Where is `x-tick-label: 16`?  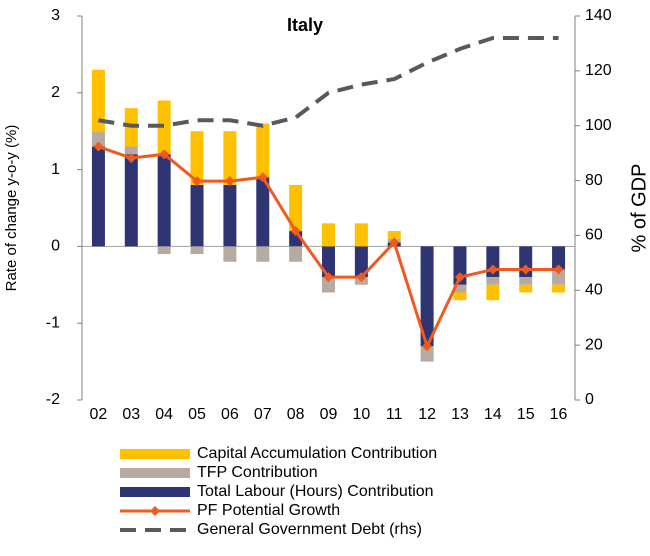
x-tick-label: 16 is located at coordinates (559, 414).